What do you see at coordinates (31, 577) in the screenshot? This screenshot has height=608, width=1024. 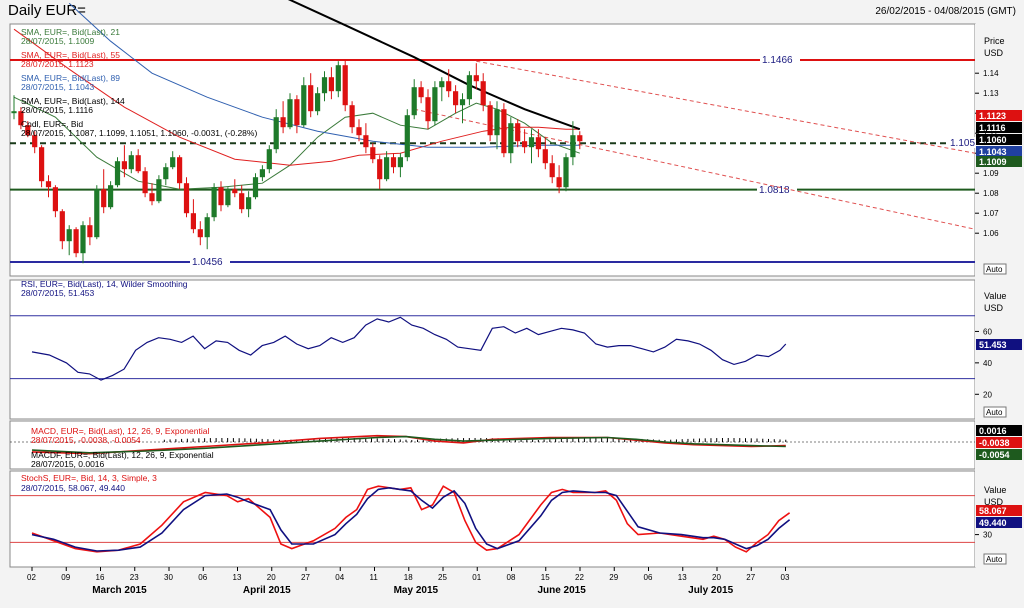 I see `x-tick-label: 02` at bounding box center [31, 577].